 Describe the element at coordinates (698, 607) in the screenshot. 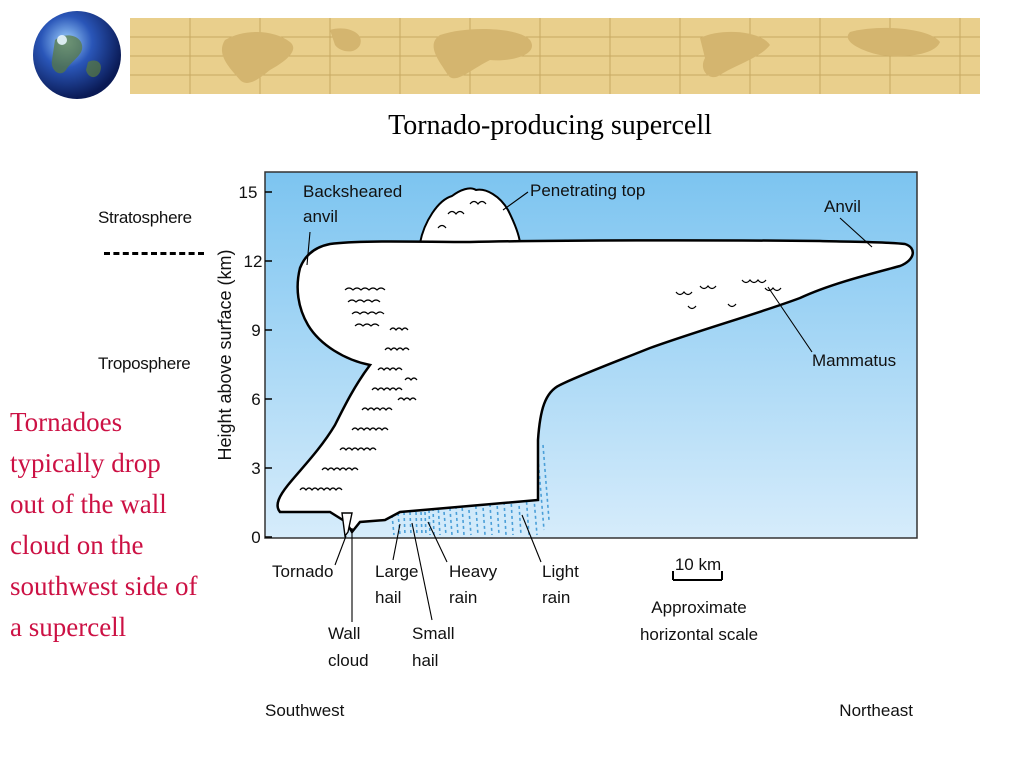

I see `scale-caption-1: Approximate` at that location.